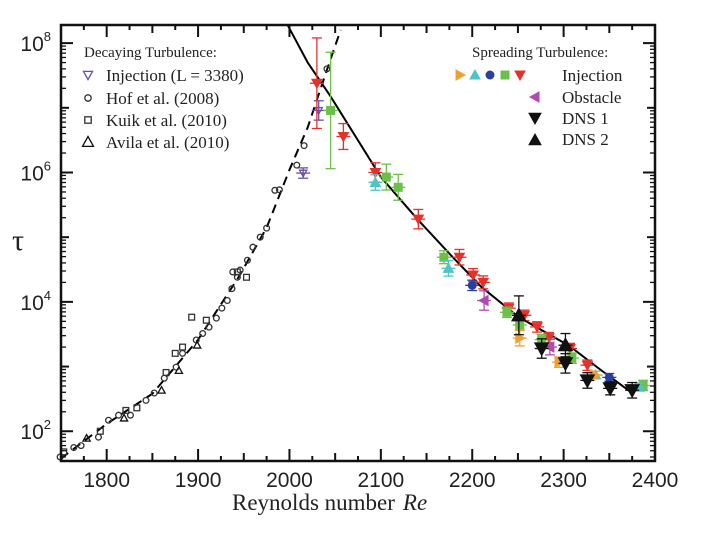  Describe the element at coordinates (88, 141) in the screenshot. I see `legend-marker-avila` at that location.